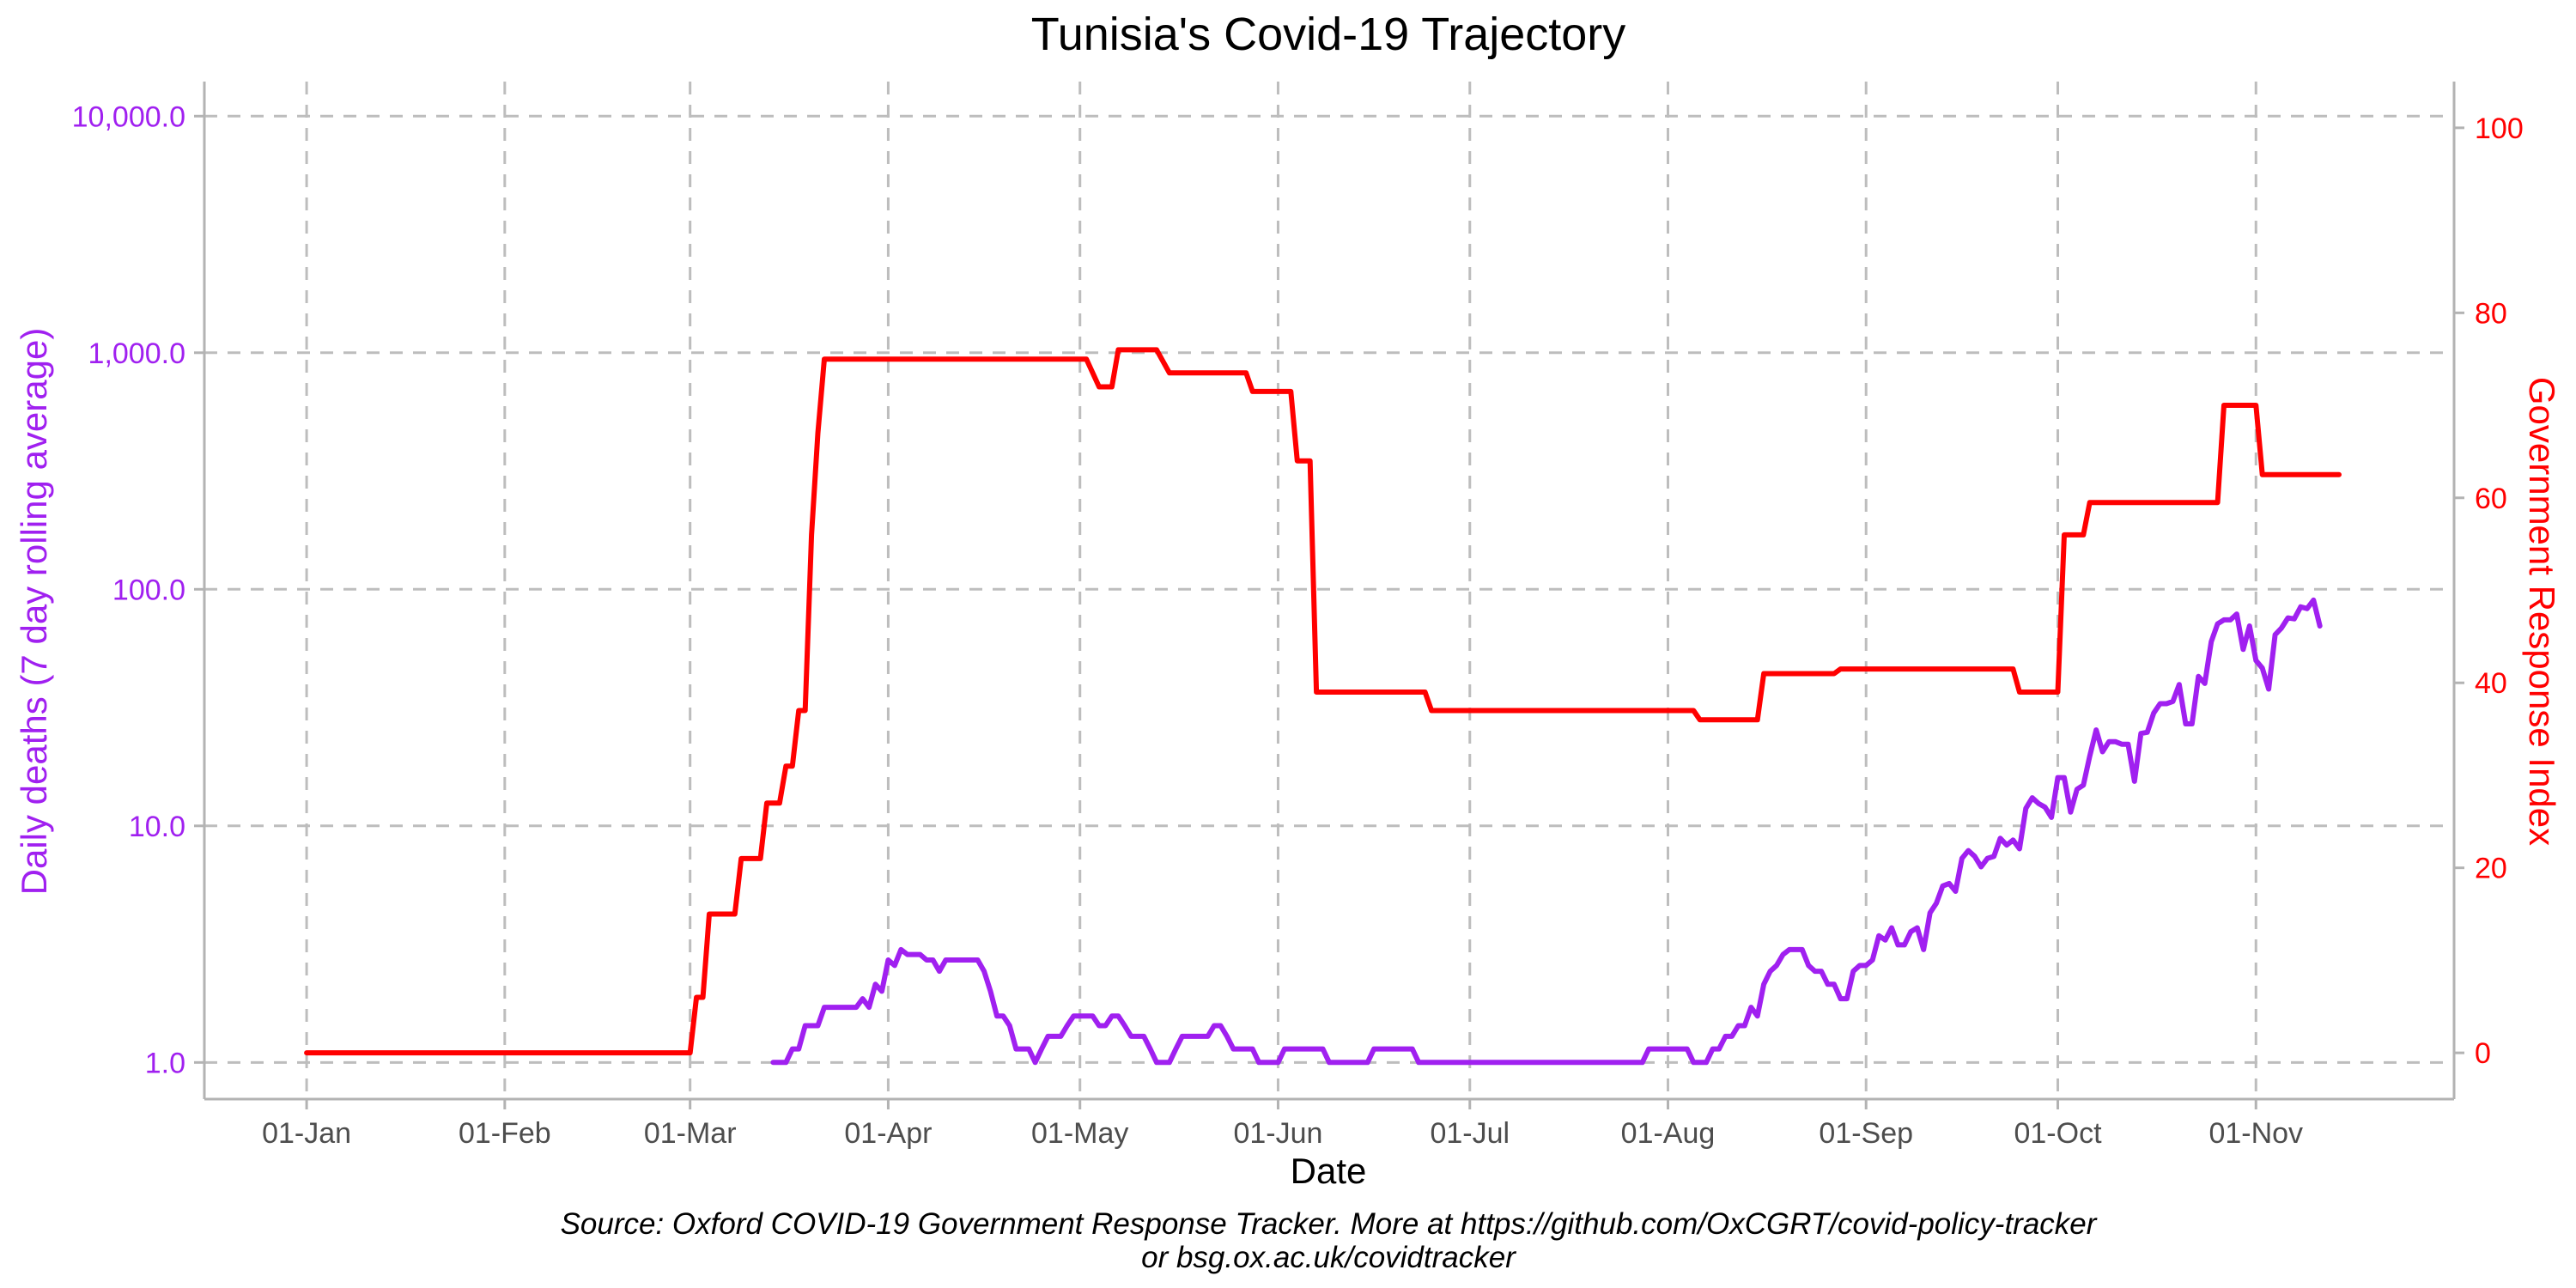 This screenshot has height=1288, width=2576. Describe the element at coordinates (1328, 34) in the screenshot. I see `chart-title: Tunisia's Covid-19 Trajectory` at that location.